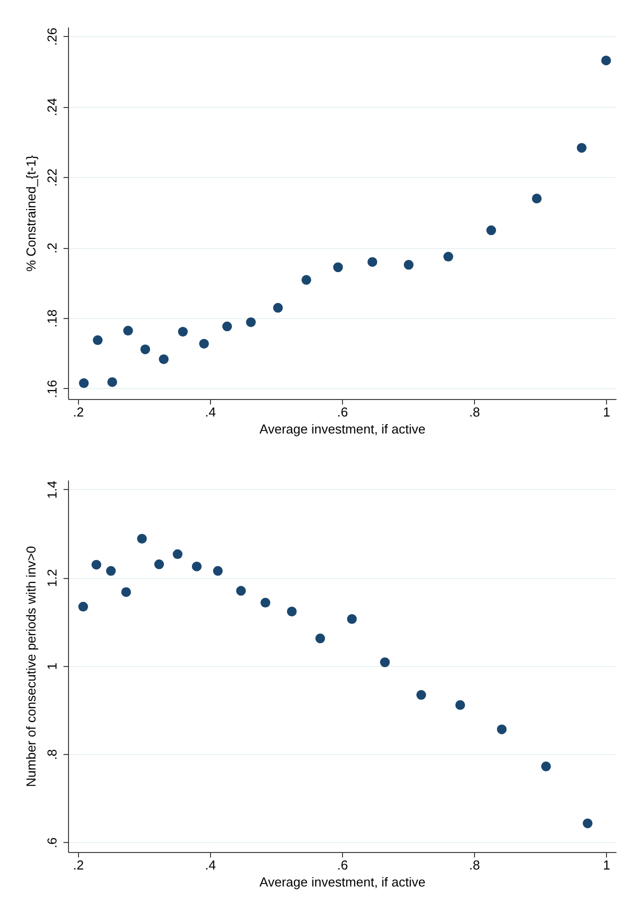 The image size is (621, 911). I want to click on y-tick-label: 1.2, so click(52, 578).